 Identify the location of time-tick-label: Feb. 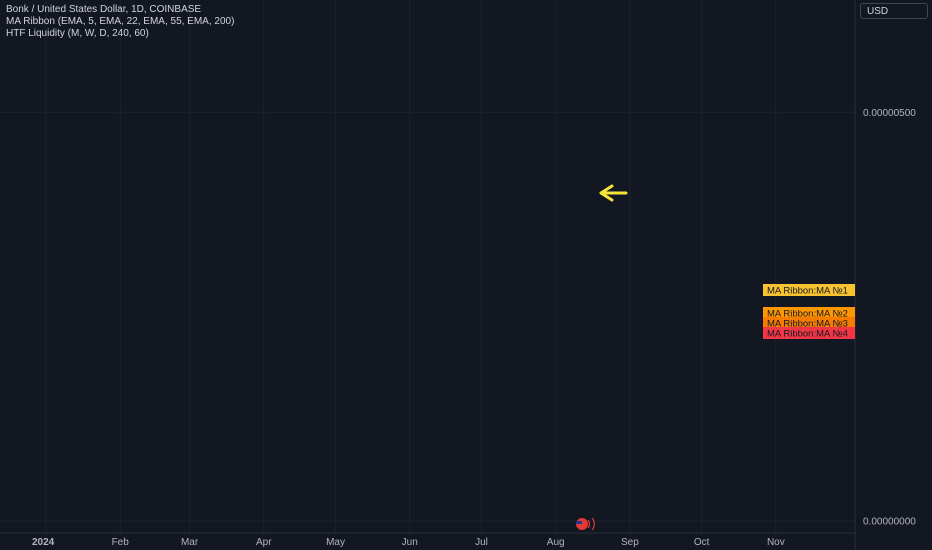
(121, 542).